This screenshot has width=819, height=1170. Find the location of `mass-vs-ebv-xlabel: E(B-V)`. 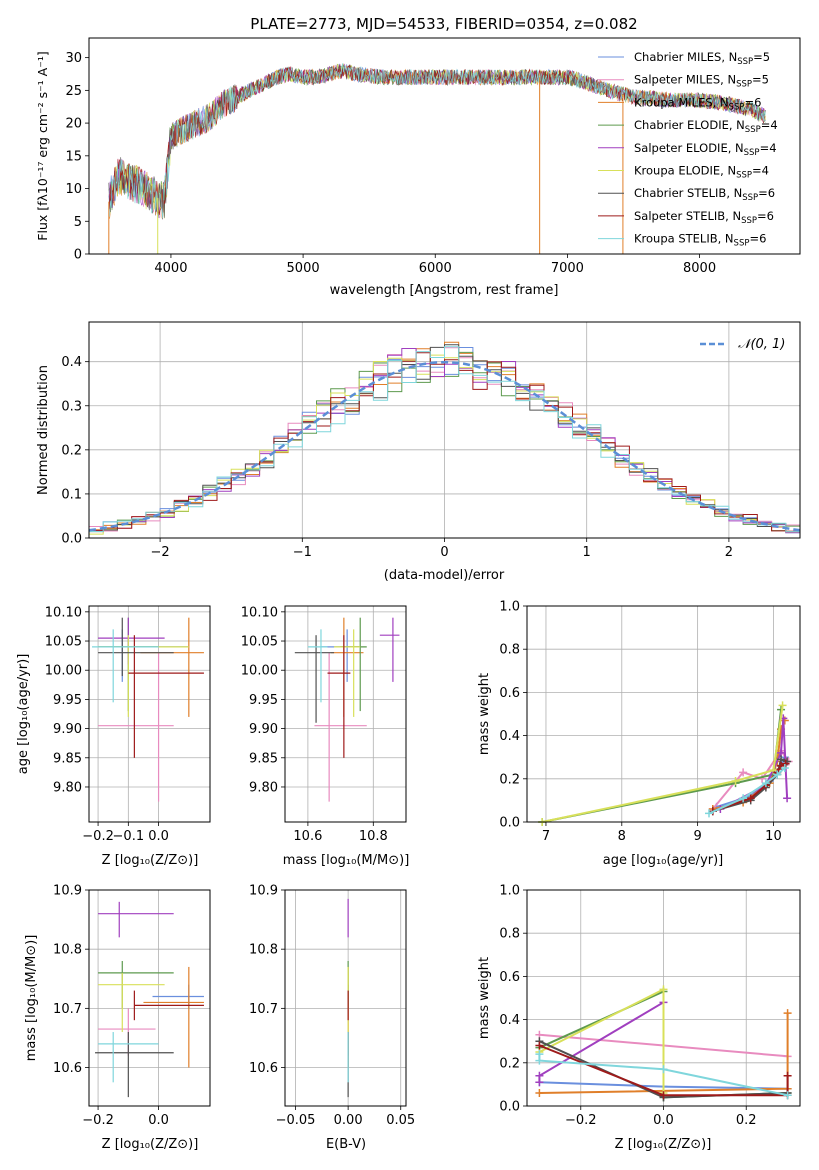

mass-vs-ebv-xlabel: E(B-V) is located at coordinates (346, 1144).